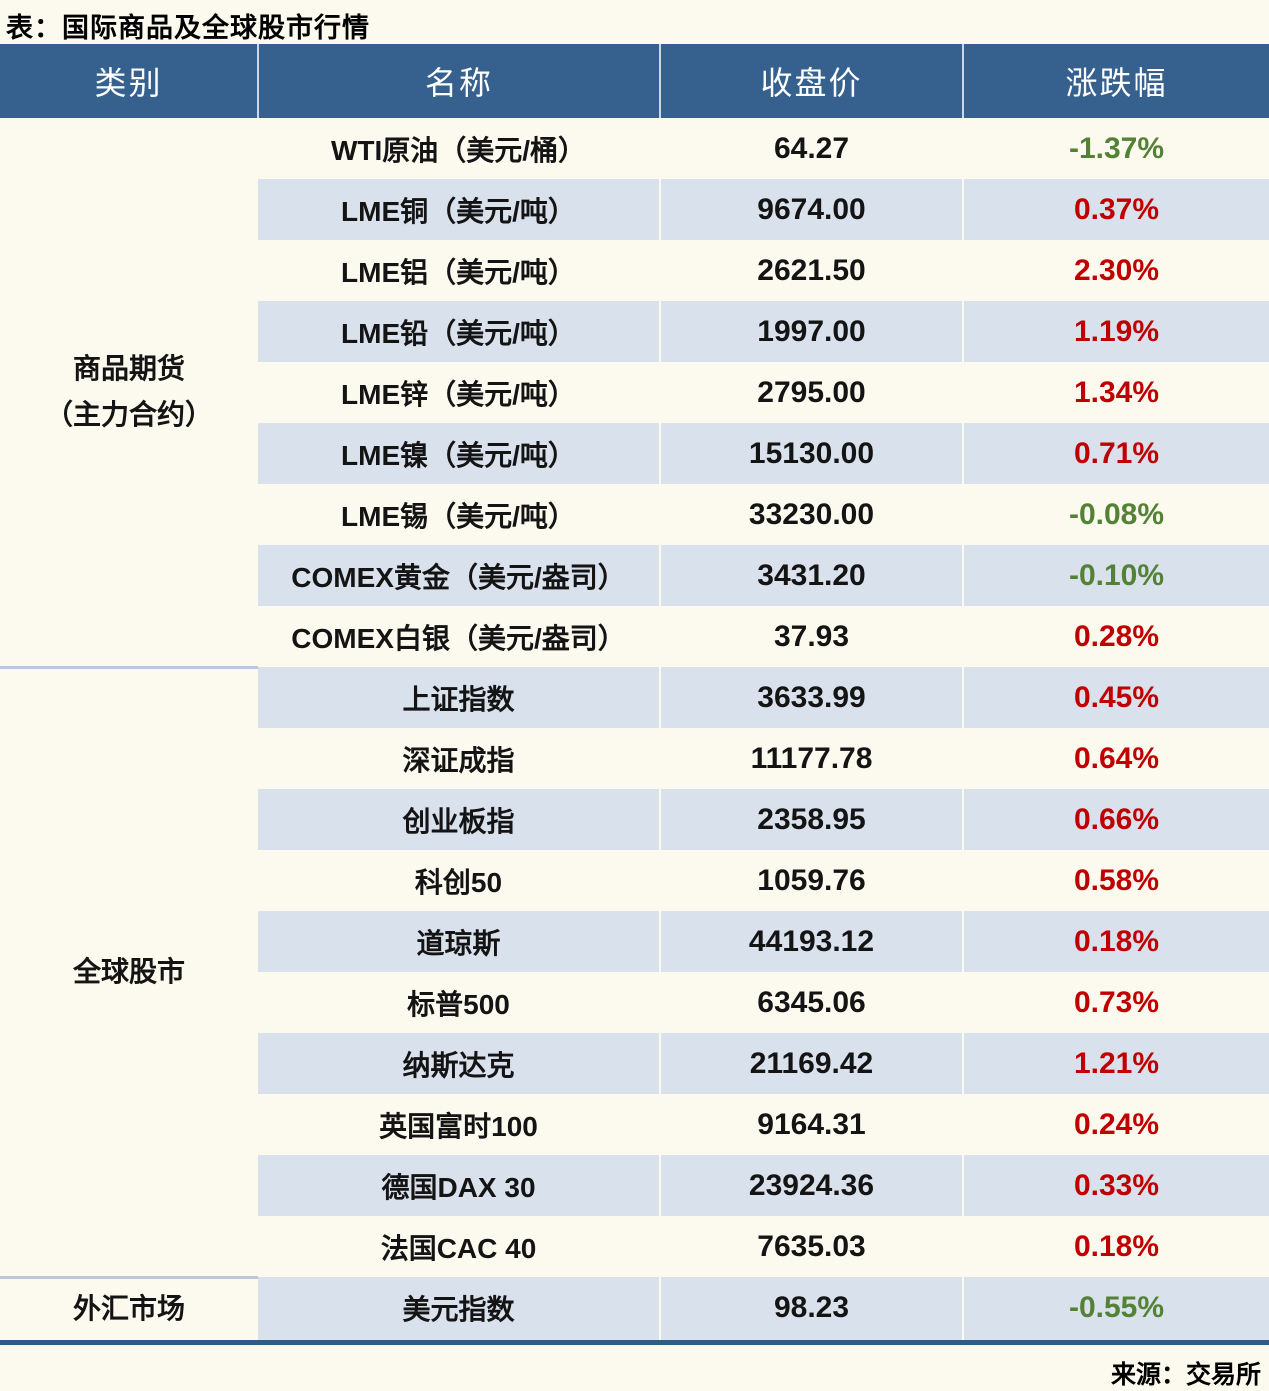 This screenshot has height=1391, width=1269. I want to click on table-row: COMEX白银（美元/盎司） 37.93 0.28%, so click(634, 636).